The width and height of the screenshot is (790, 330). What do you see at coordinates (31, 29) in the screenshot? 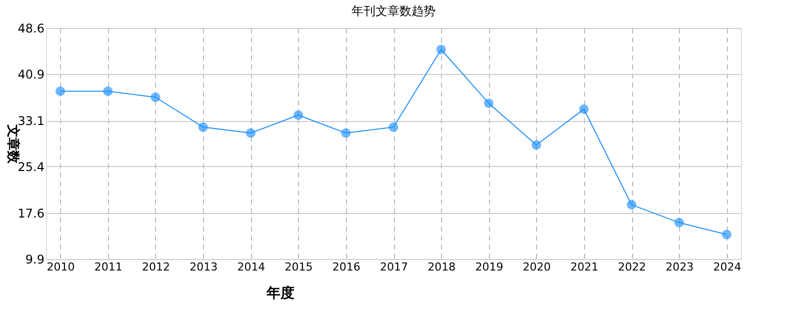
I see `y-tick-label: 48.6` at bounding box center [31, 29].